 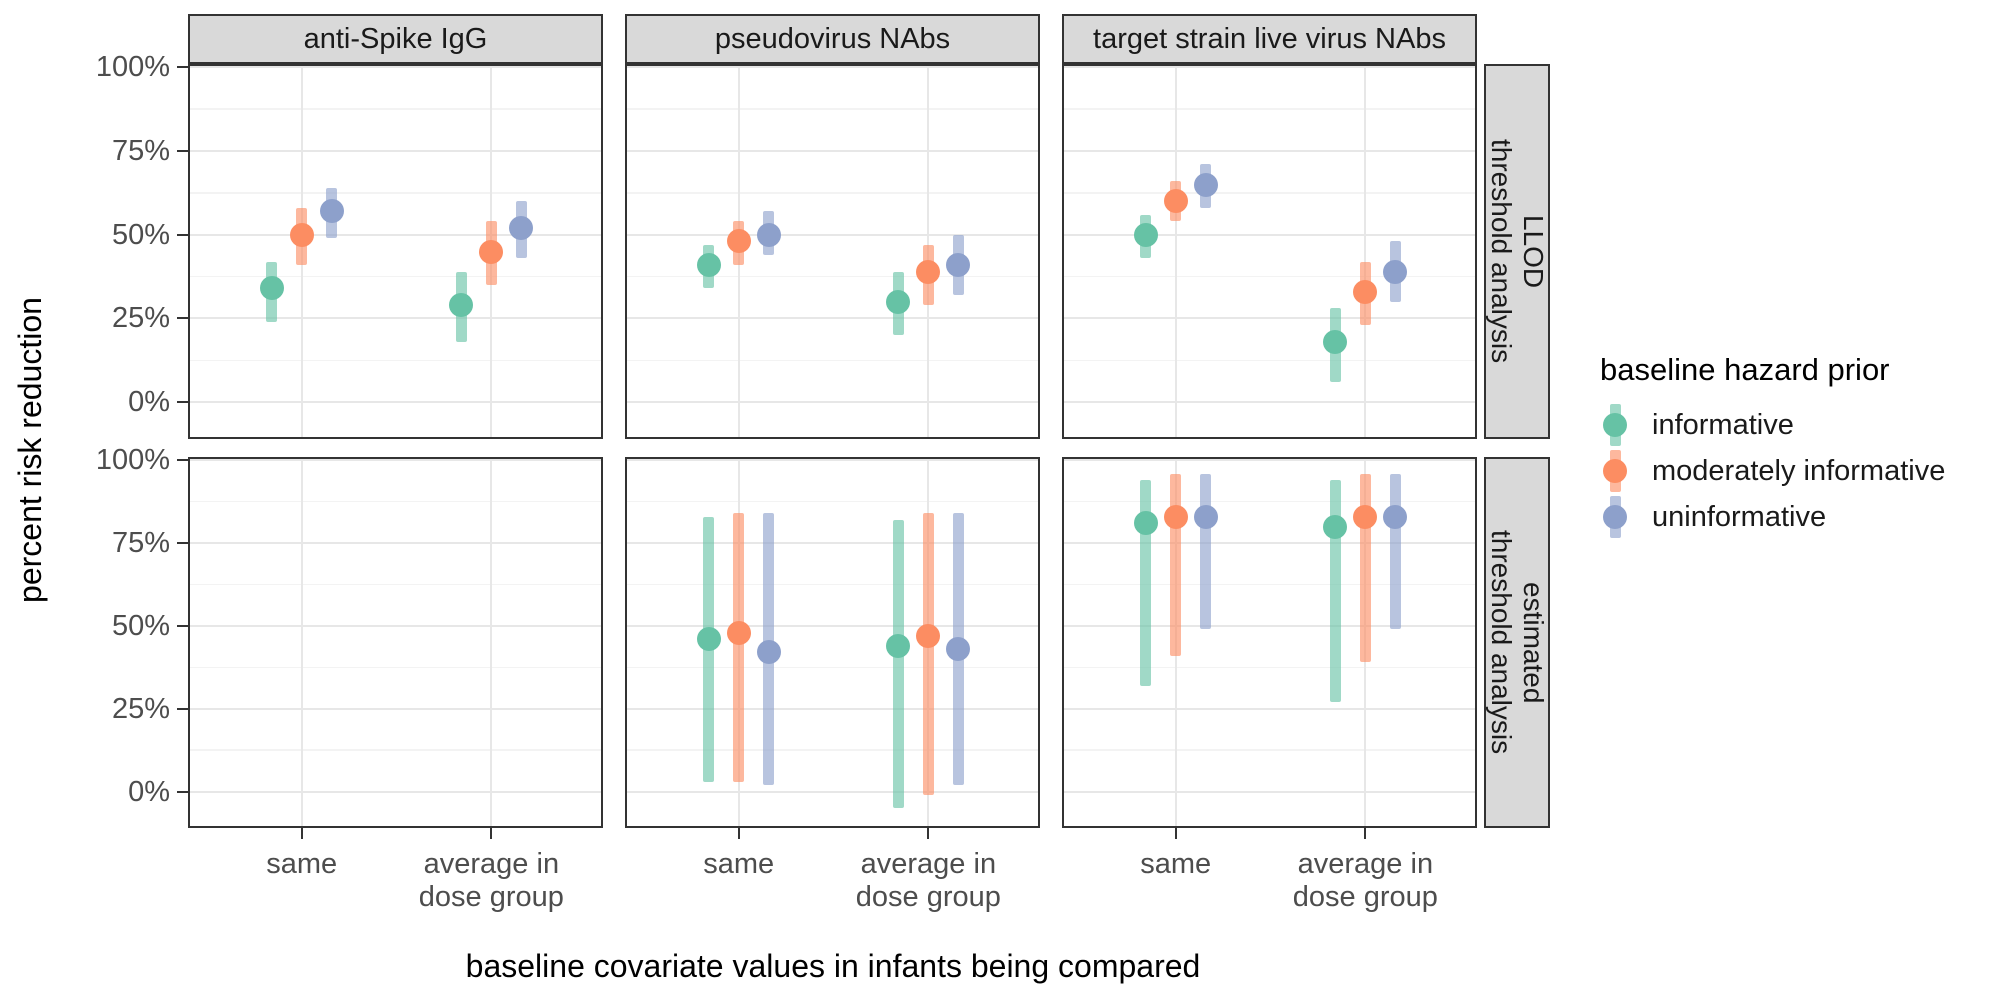 I want to click on y-axis-title: percent risk reduction, so click(x=30, y=450).